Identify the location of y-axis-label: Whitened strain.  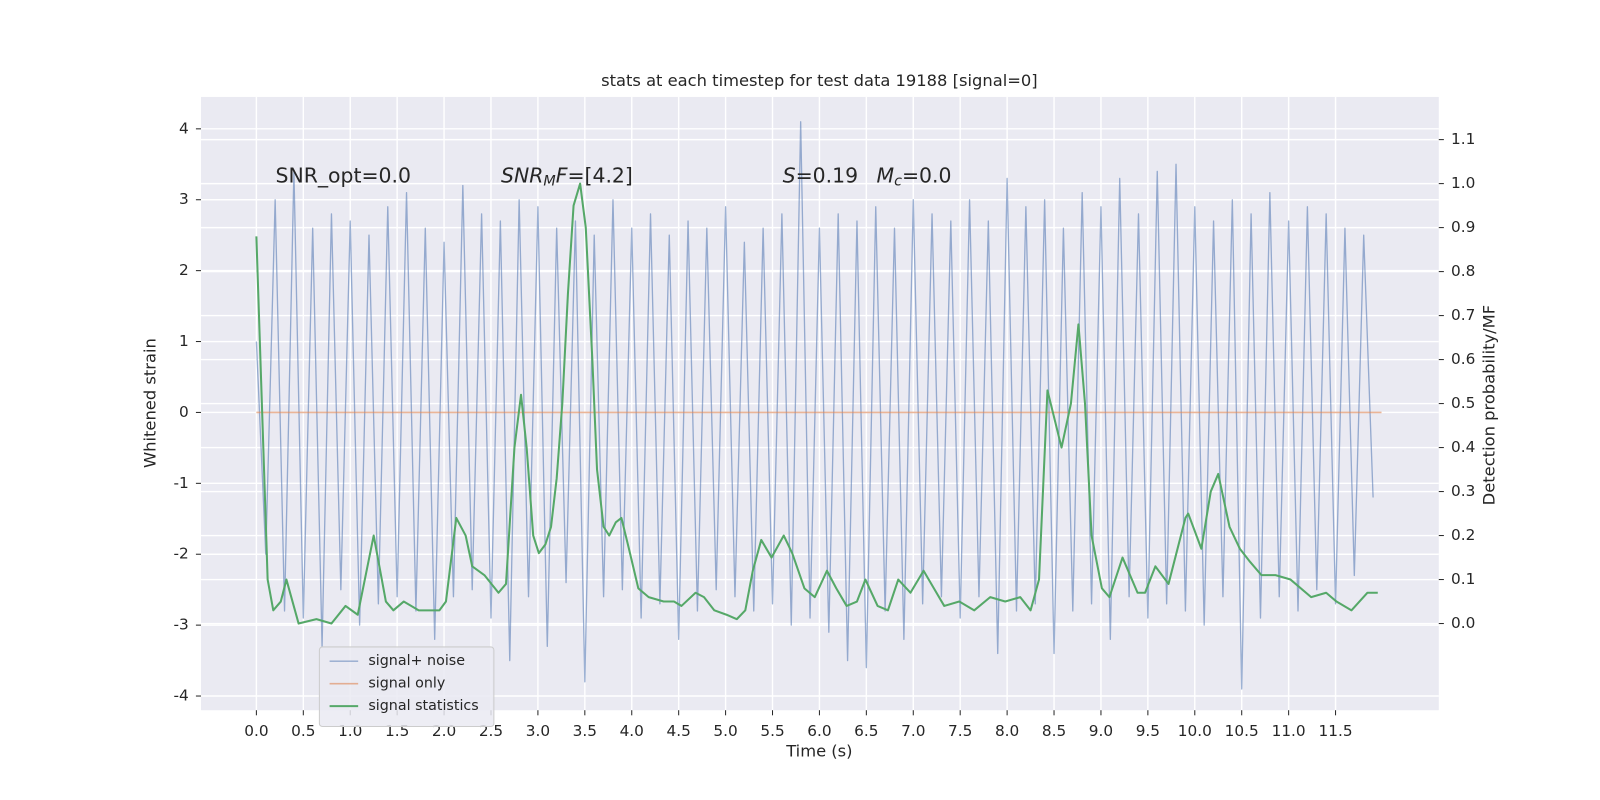
(150, 403).